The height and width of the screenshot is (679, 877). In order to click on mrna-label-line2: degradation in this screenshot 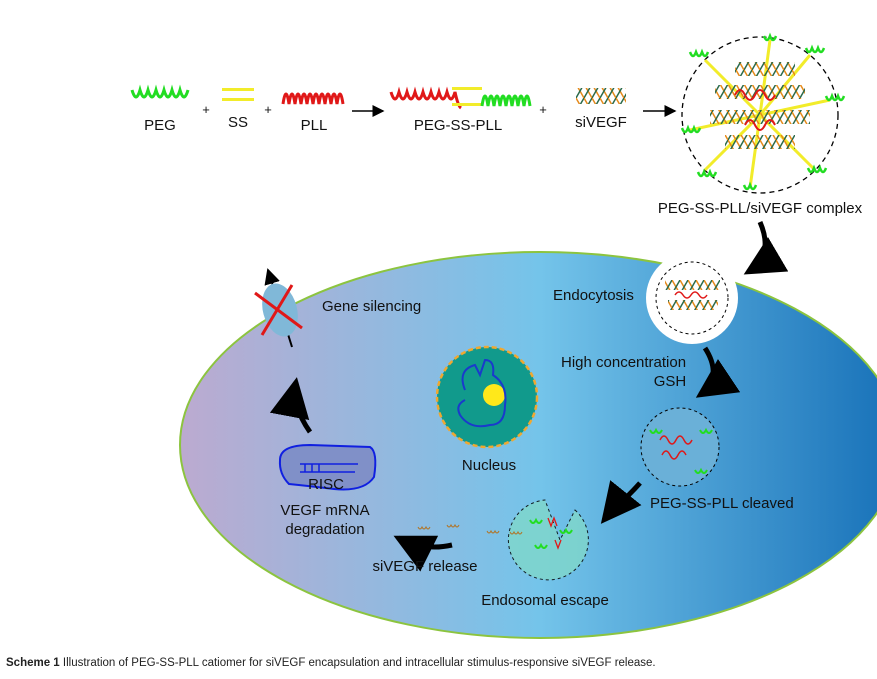, I will do `click(324, 529)`.